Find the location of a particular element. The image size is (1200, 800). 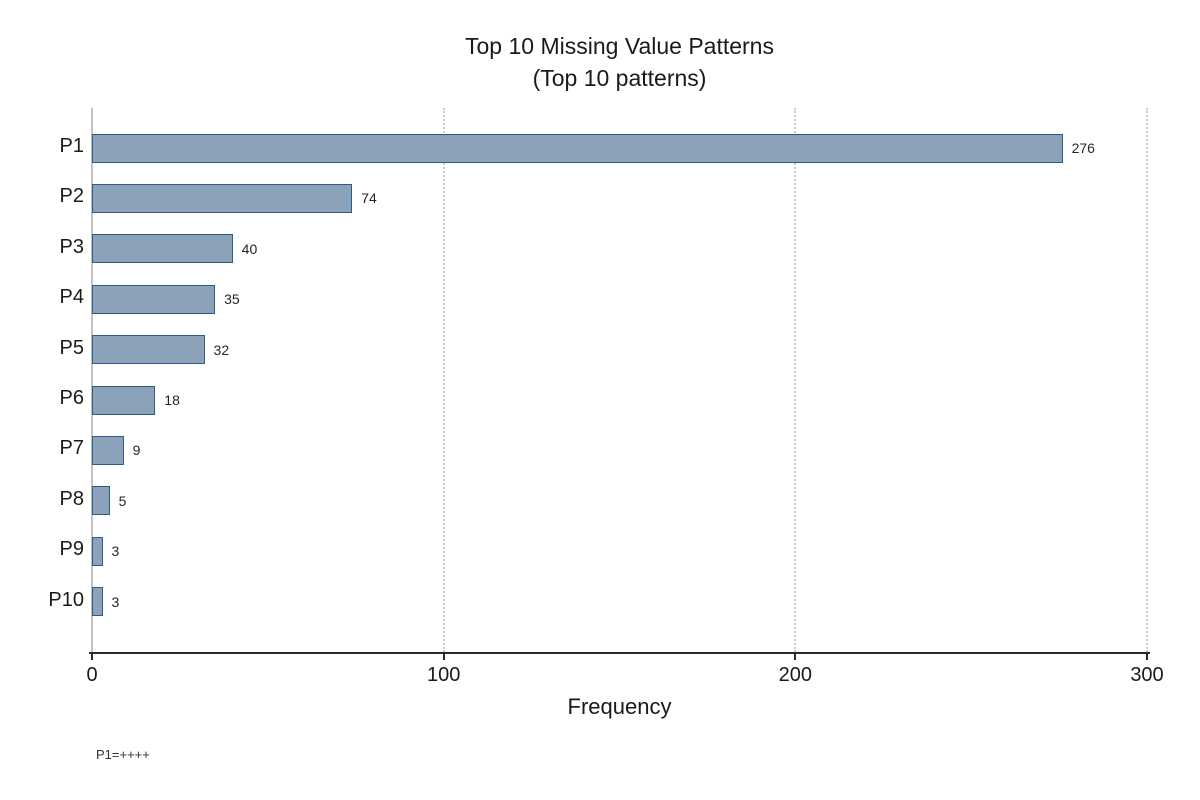

value-label-p3: 40 is located at coordinates (249, 248).